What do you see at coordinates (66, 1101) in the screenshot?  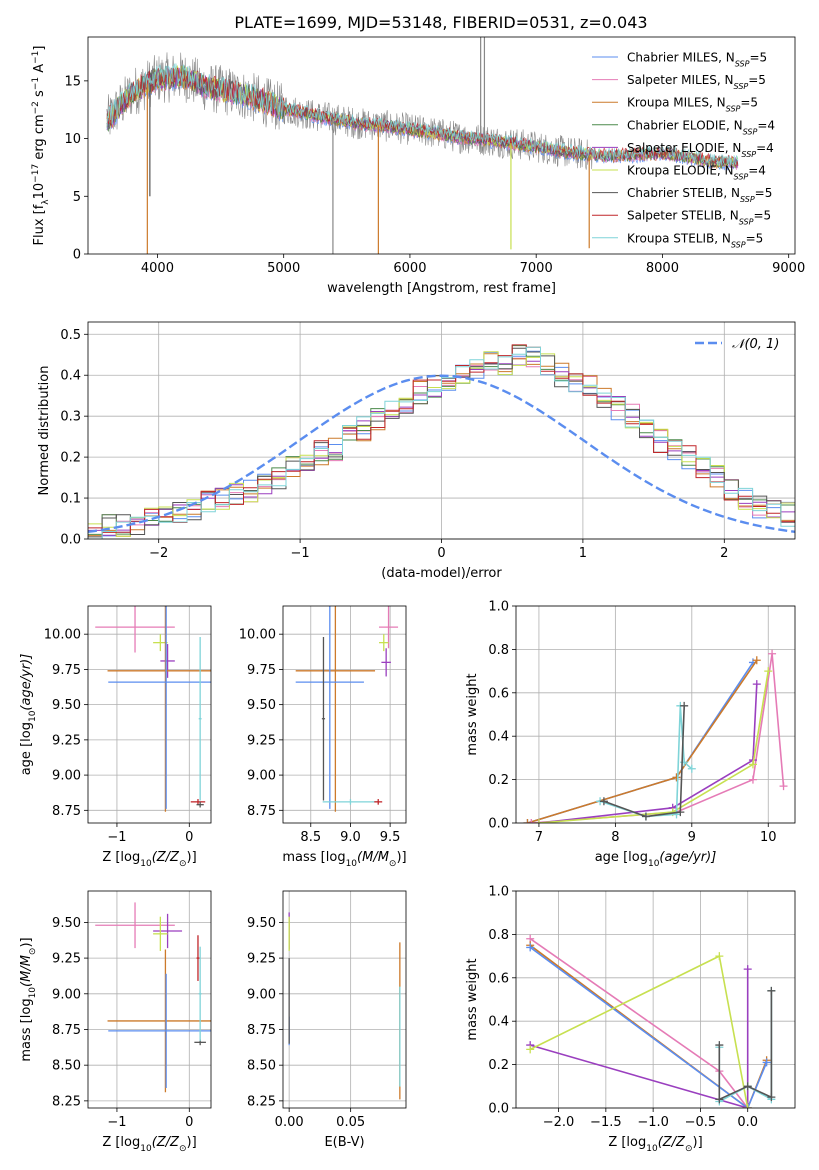 I see `y-tick-label: 8.25` at bounding box center [66, 1101].